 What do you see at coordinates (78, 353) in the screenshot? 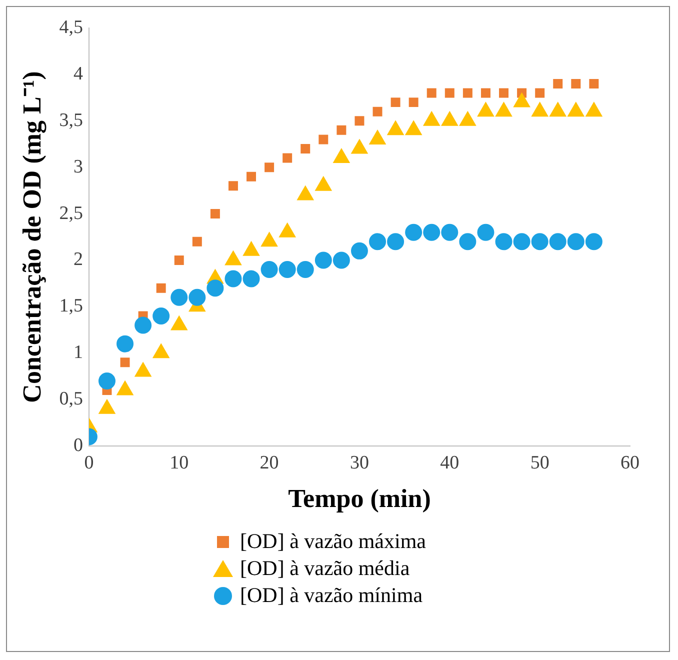
I see `y-tick-label: 1` at bounding box center [78, 353].